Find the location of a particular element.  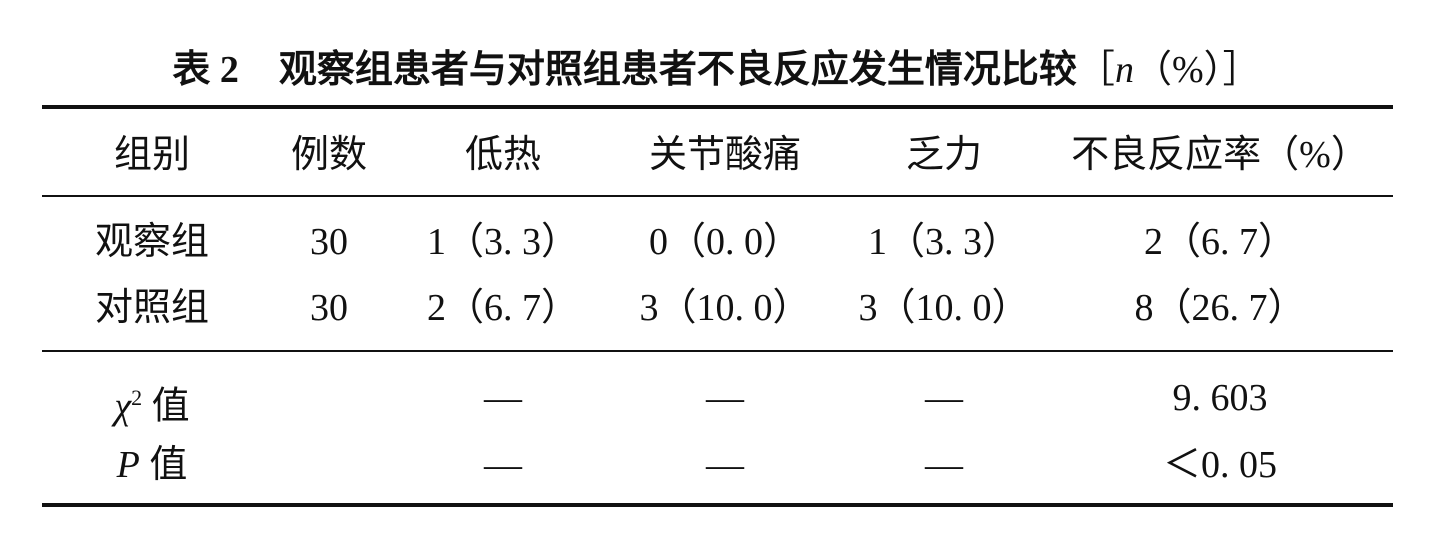

chi-sup: 2 is located at coordinates (137, 397).